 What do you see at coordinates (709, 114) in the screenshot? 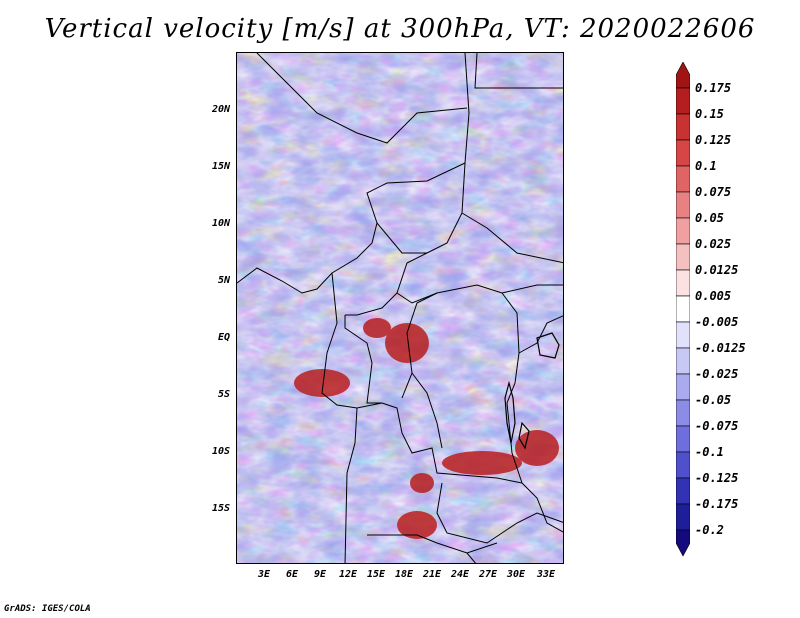
I see `colorbar-label: 0.15` at bounding box center [709, 114].